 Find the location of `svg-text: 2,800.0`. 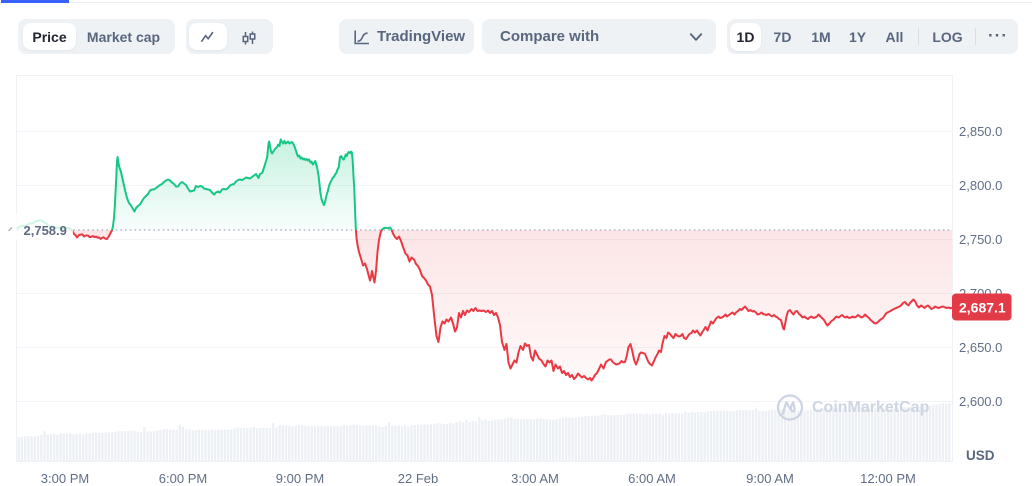

svg-text: 2,800.0 is located at coordinates (980, 185).